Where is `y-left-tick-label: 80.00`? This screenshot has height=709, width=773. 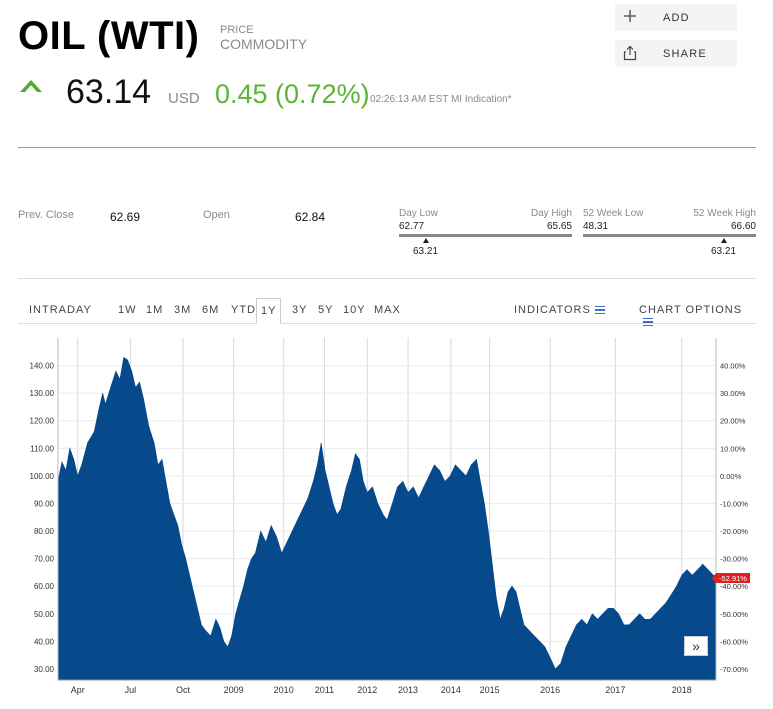 y-left-tick-label: 80.00 is located at coordinates (44, 531).